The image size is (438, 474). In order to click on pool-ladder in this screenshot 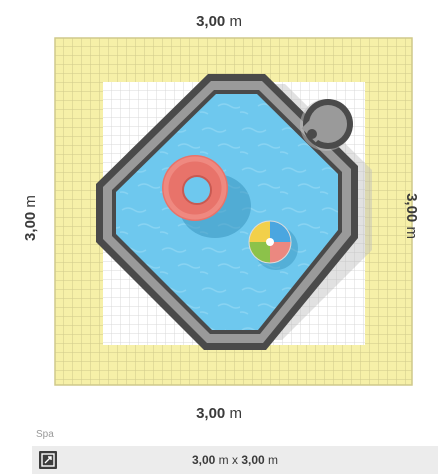, I will do `click(326, 125)`.